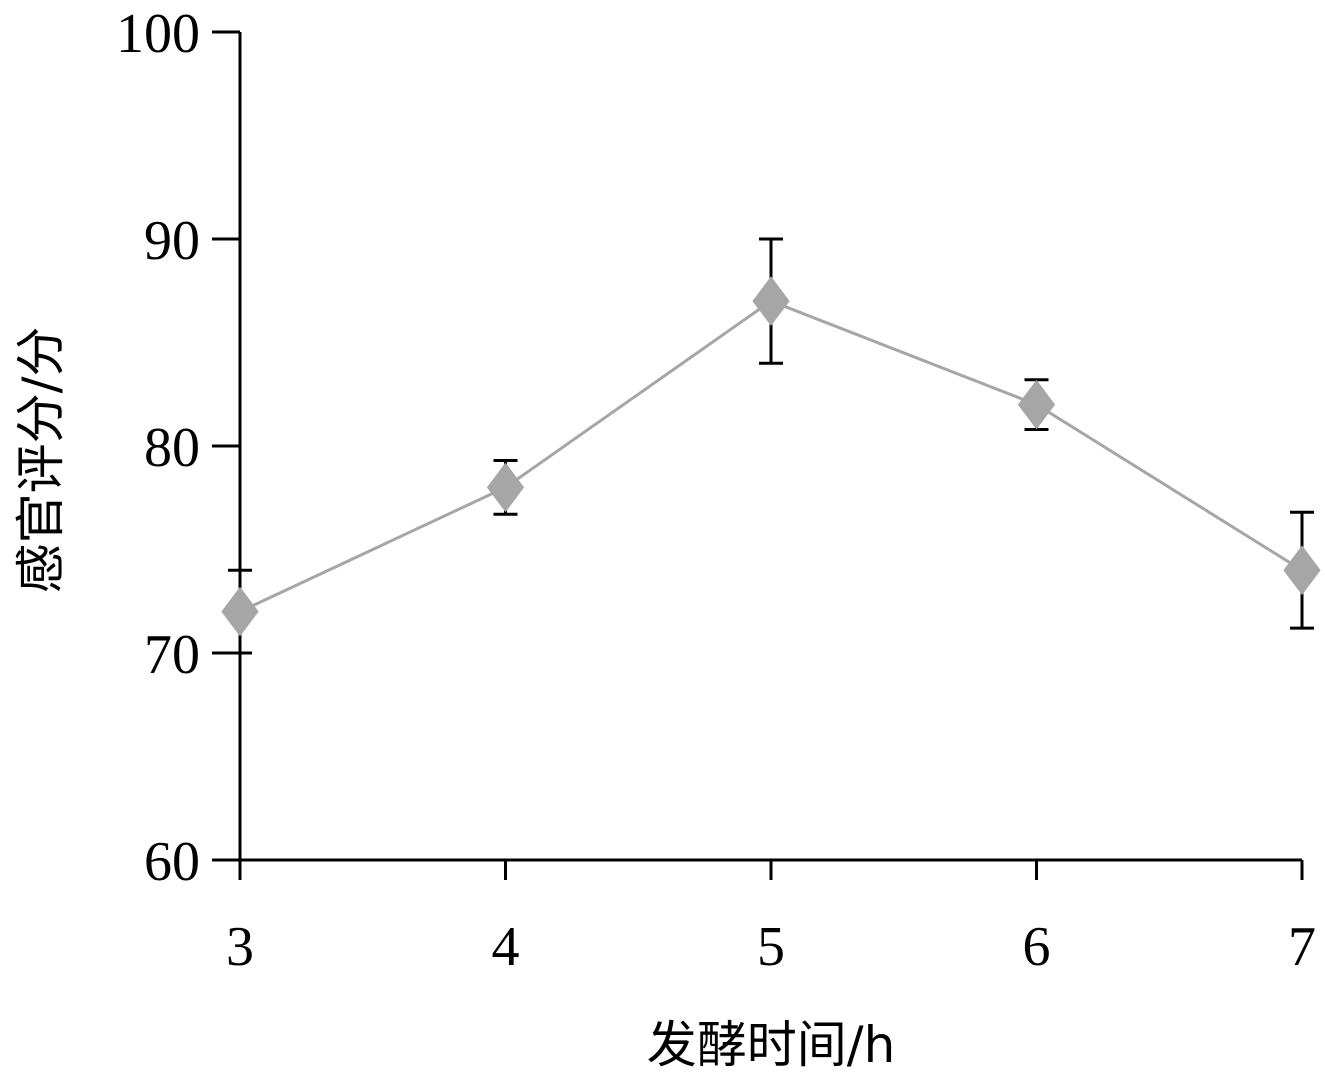 This screenshot has height=1088, width=1325. I want to click on y-tick-label: 60, so click(172, 862).